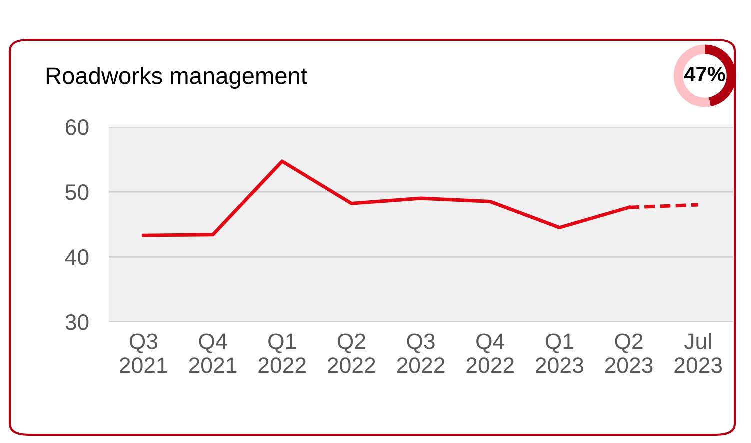 The image size is (751, 443). Describe the element at coordinates (560, 354) in the screenshot. I see `x-tick-label: Q1 2023` at that location.